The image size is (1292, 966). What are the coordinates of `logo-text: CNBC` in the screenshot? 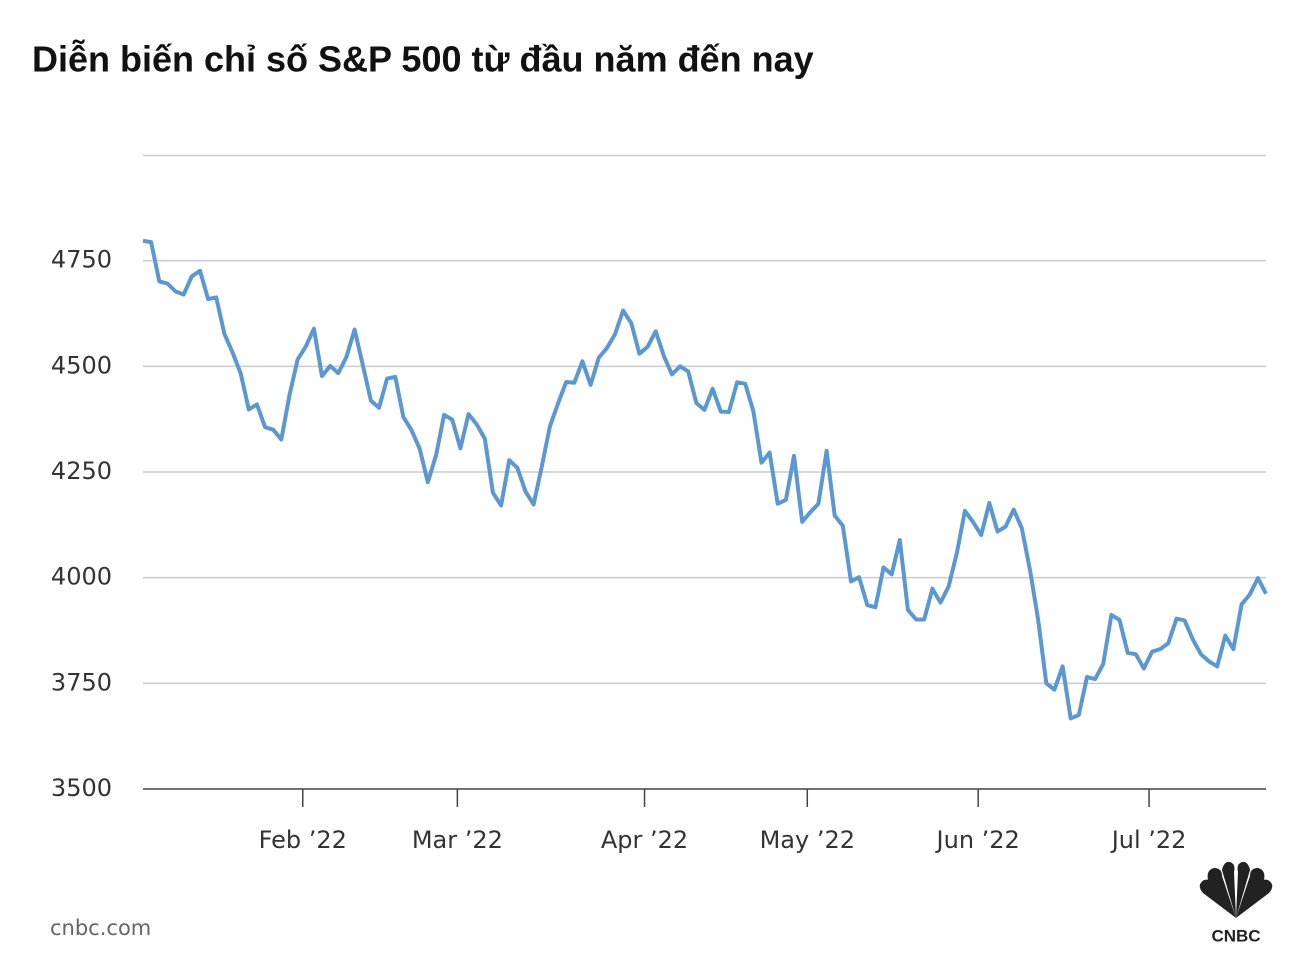 It's located at (1235, 935).